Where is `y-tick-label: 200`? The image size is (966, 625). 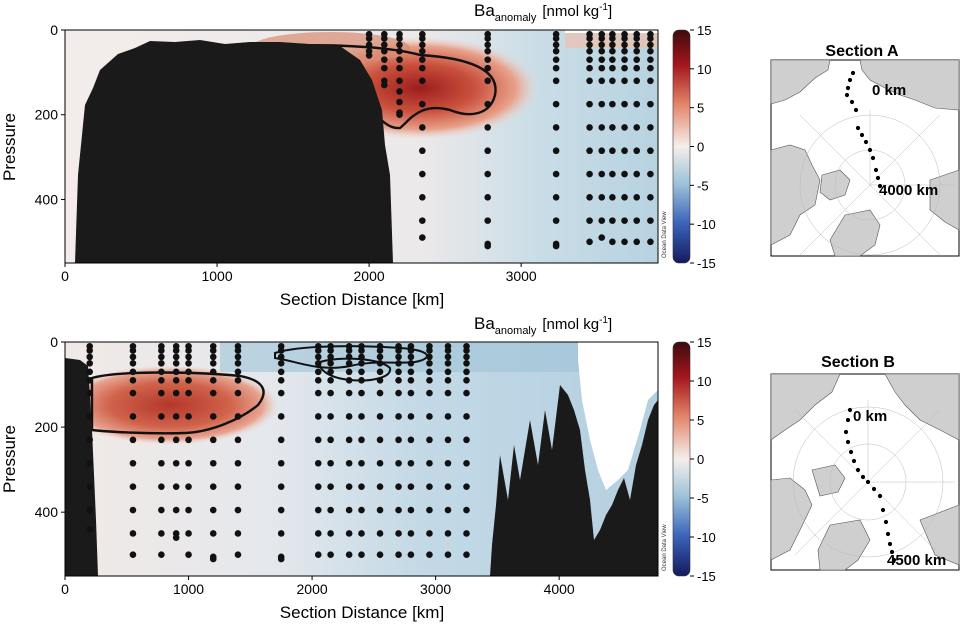 y-tick-label: 200 is located at coordinates (47, 115).